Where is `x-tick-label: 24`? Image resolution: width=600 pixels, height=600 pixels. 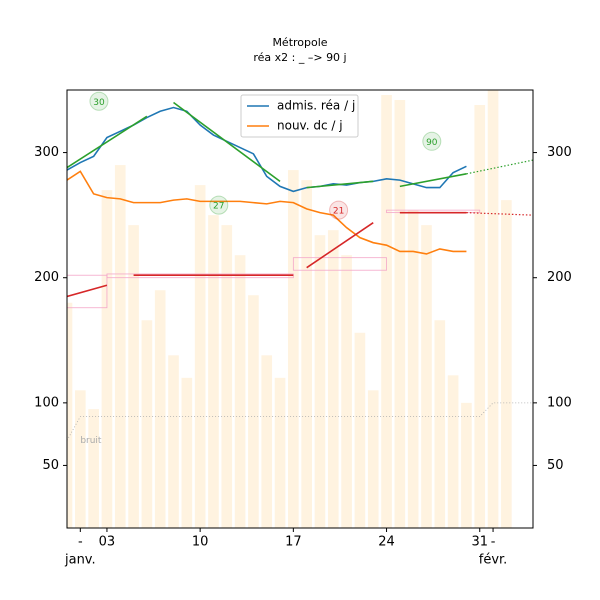
x-tick-label: 24 is located at coordinates (386, 542).